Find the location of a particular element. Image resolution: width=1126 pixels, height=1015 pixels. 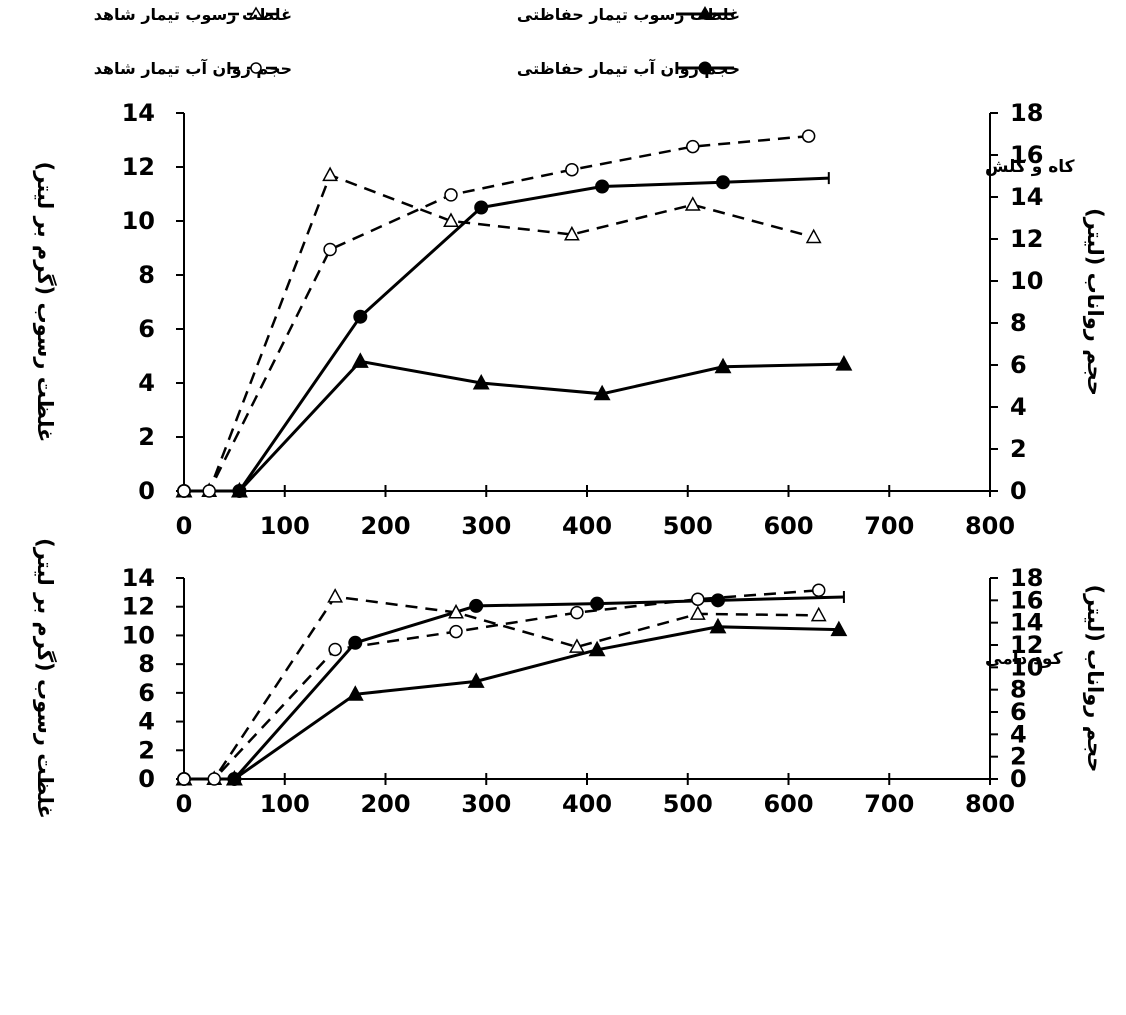

legend-label: غلظت رسوب تیمار شاهد is located at coordinates (193, 14).